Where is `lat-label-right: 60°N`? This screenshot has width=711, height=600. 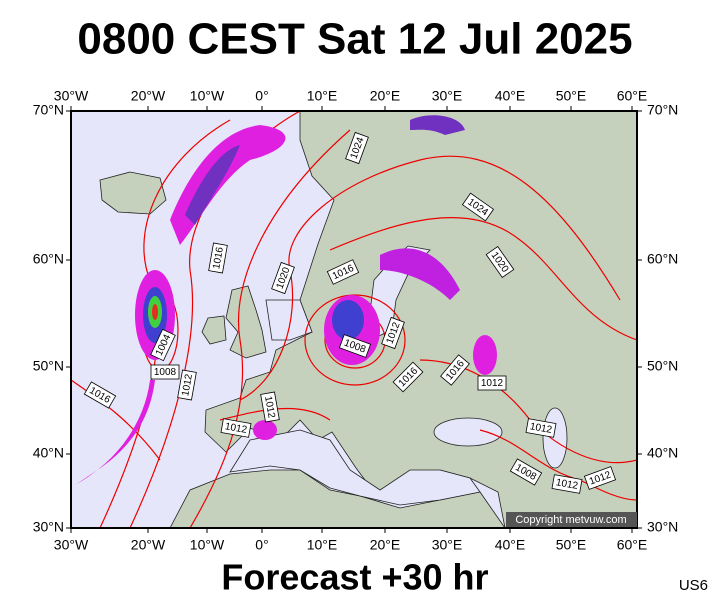 lat-label-right: 60°N is located at coordinates (662, 259).